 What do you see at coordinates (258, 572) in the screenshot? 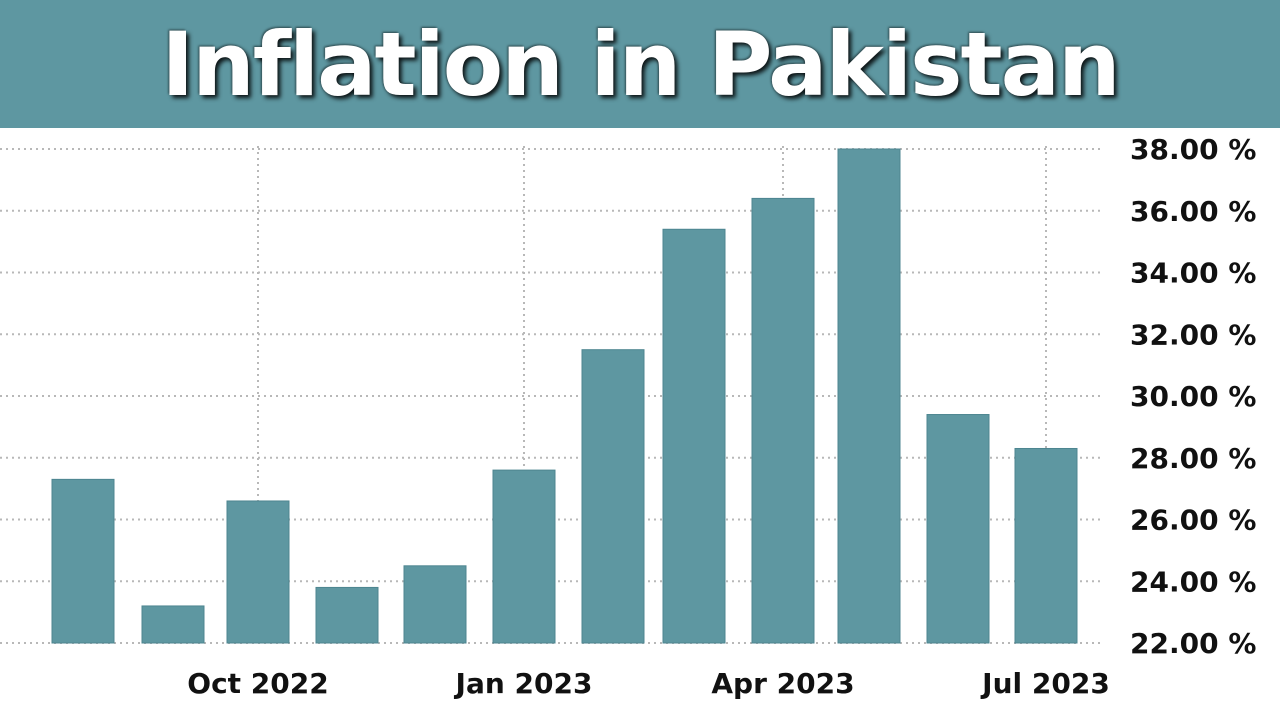
I see `bar-oct-2022` at bounding box center [258, 572].